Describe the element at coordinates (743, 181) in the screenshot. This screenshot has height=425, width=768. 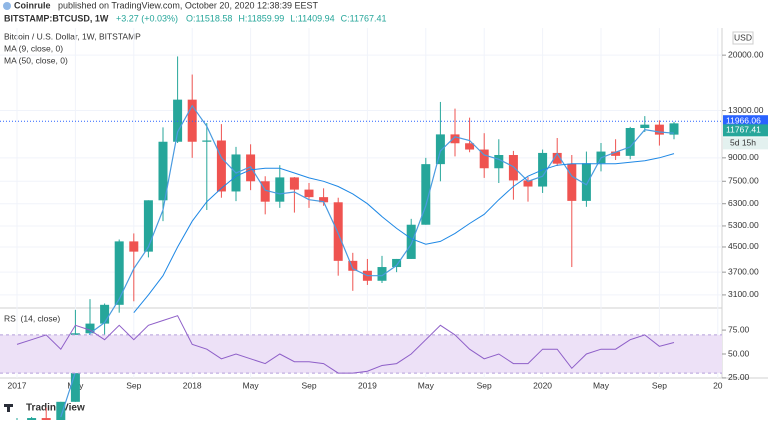
I see `y-tick-label: 7500.00` at that location.